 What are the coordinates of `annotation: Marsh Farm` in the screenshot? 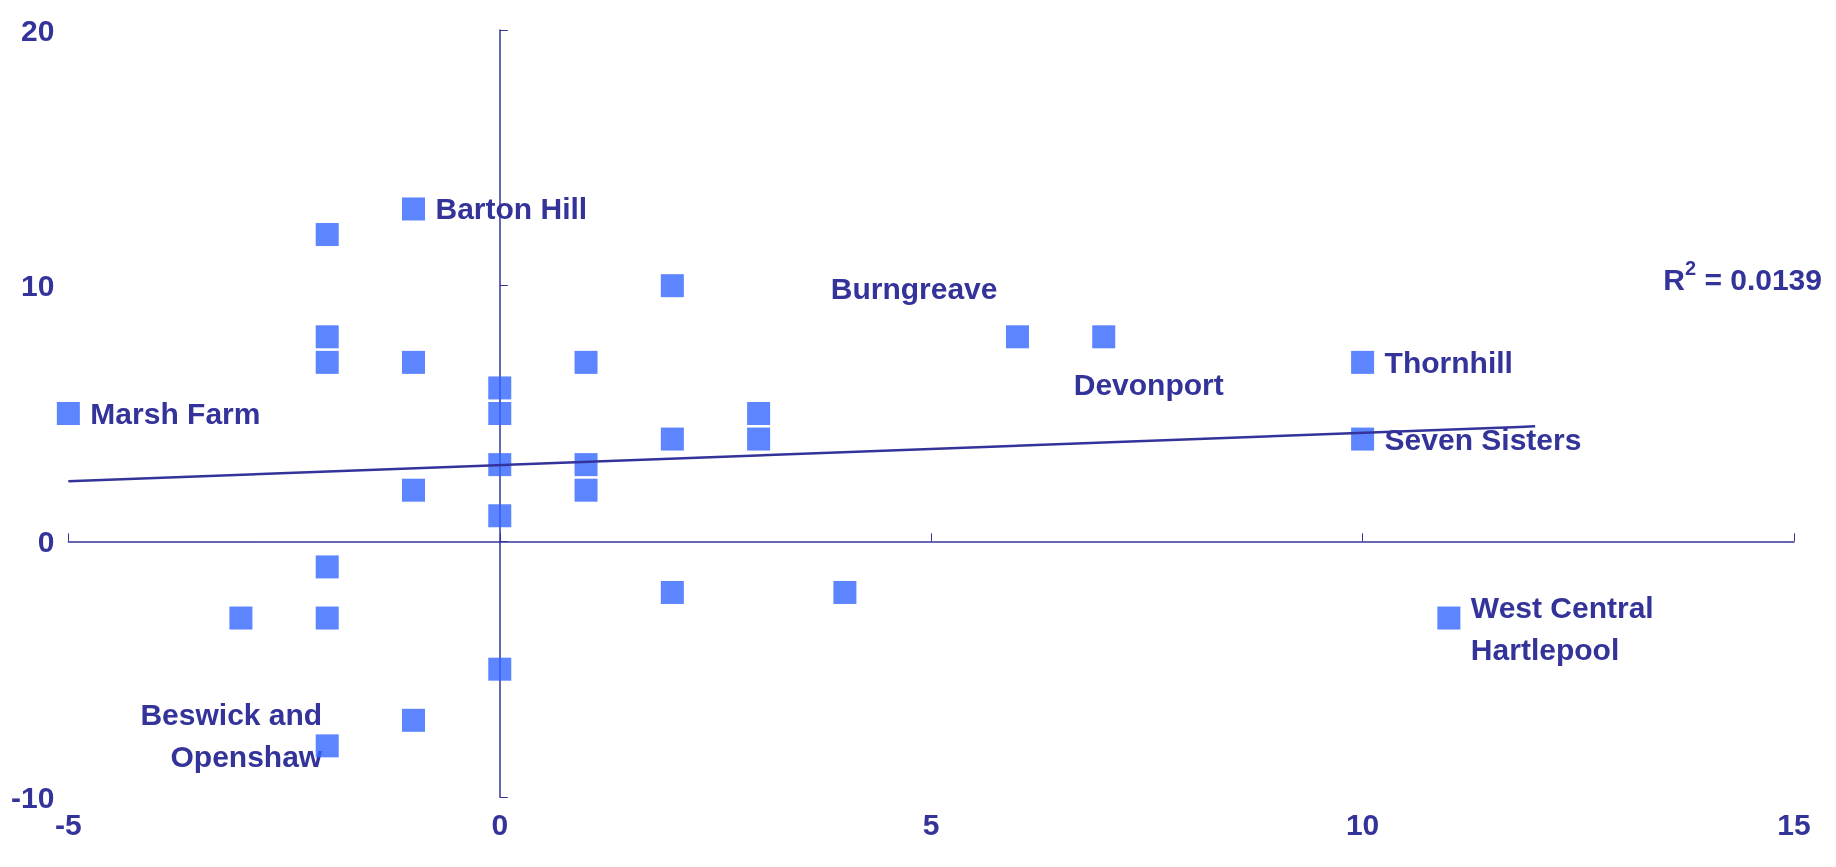 It's located at (175, 413).